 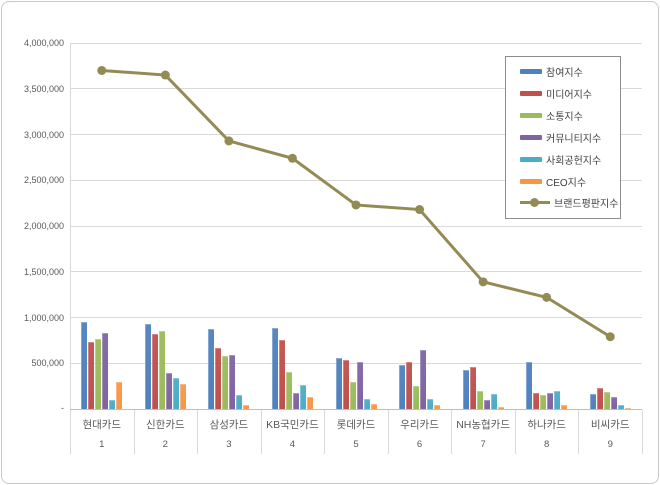 What do you see at coordinates (547, 444) in the screenshot?
I see `category-number-label: 8` at bounding box center [547, 444].